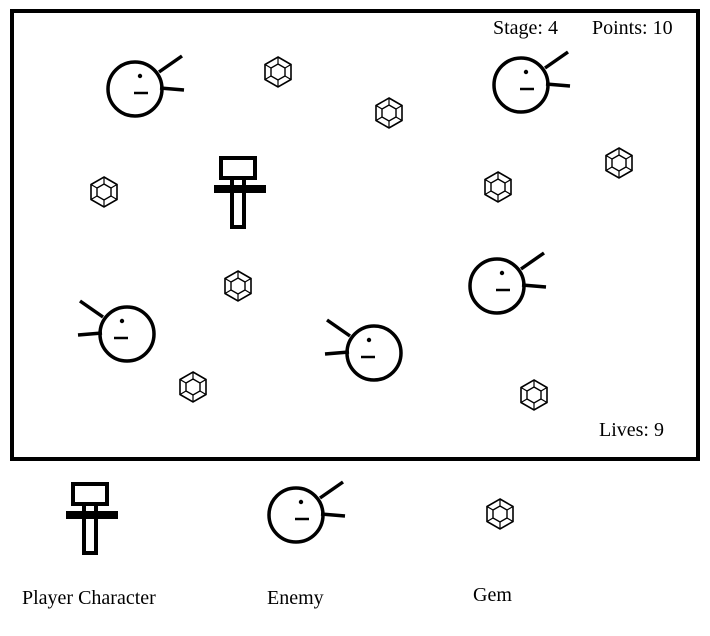  I want to click on stage-label: Stage:, so click(518, 28).